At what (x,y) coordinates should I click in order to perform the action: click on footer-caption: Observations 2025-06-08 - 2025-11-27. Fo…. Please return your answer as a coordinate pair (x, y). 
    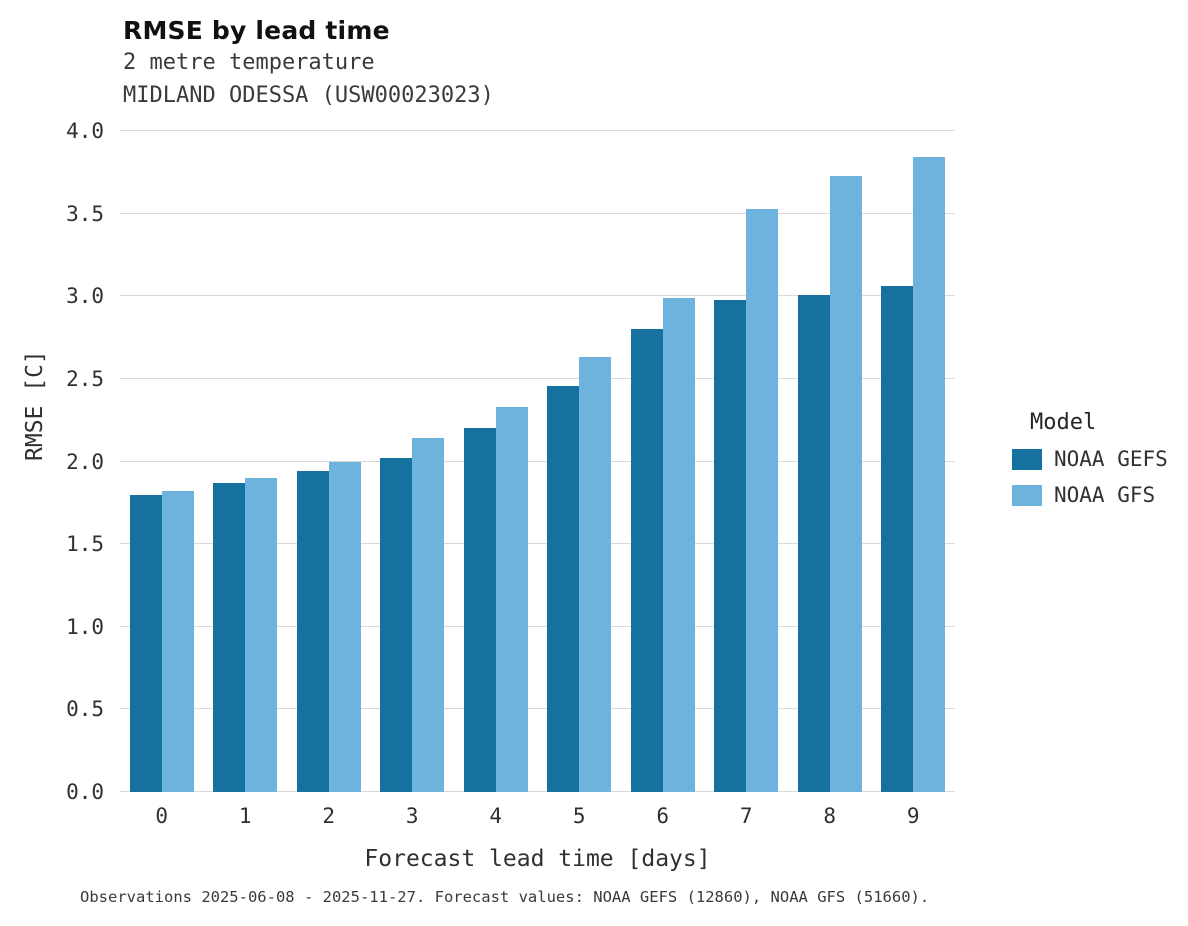
    Looking at the image, I should click on (505, 897).